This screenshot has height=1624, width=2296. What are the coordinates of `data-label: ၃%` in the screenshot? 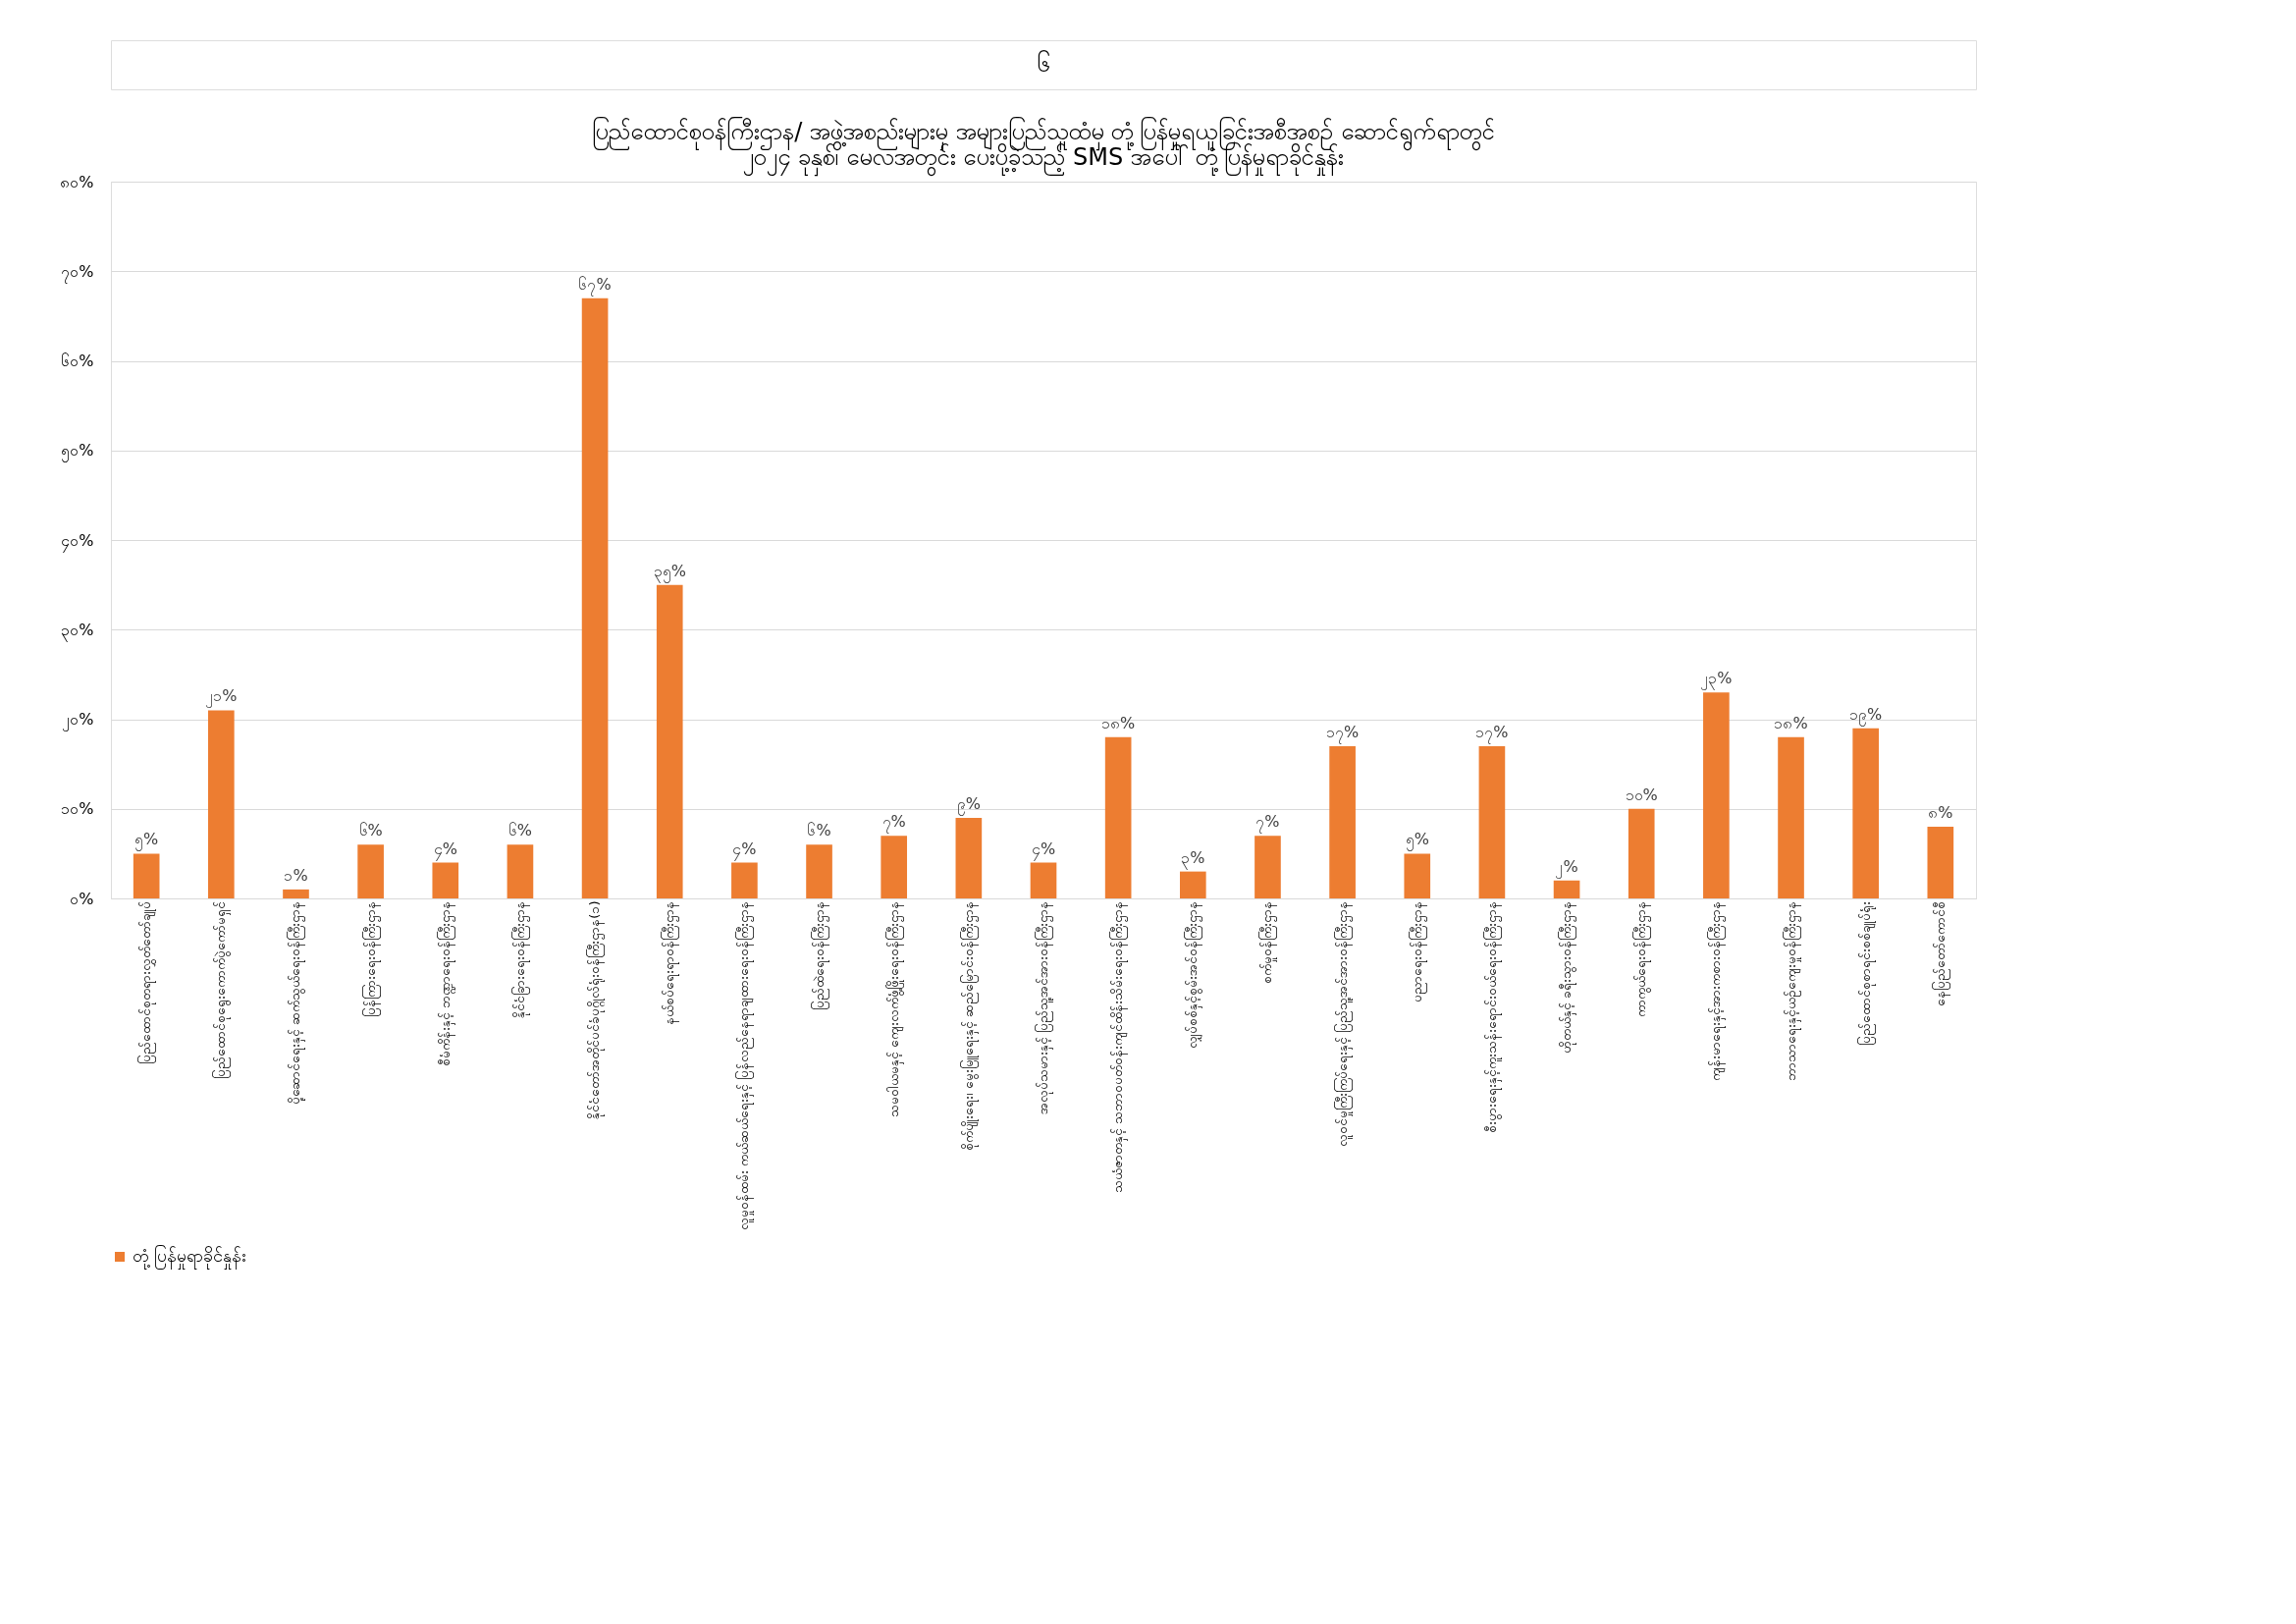 It's located at (1193, 858).